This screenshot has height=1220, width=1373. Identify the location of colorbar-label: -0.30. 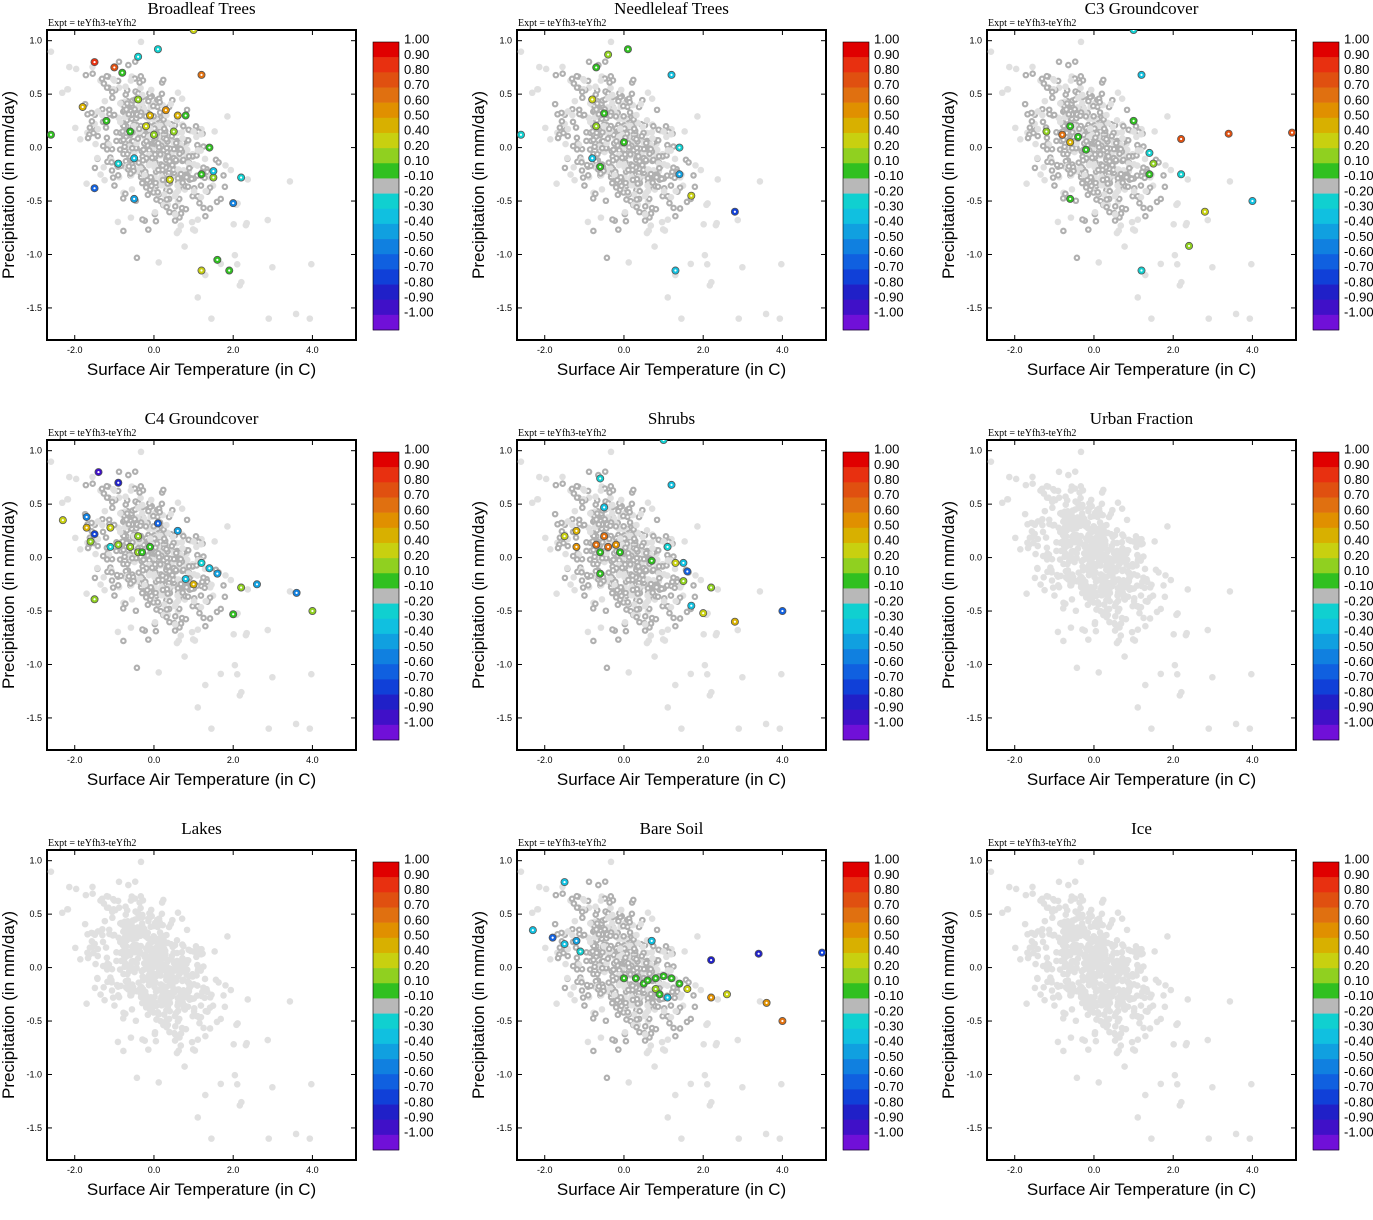
(1358, 205).